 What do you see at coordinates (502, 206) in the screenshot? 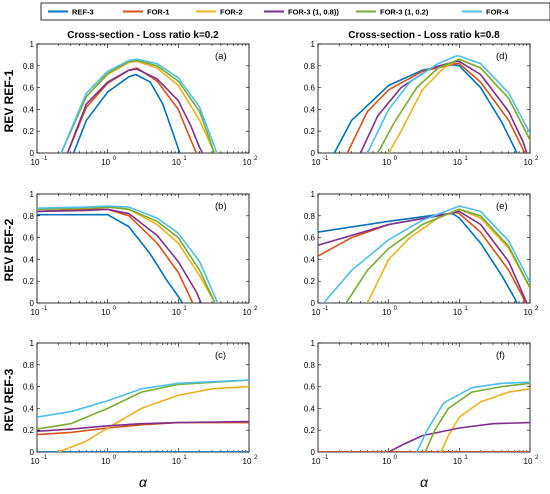
I see `panel-label: (e)` at bounding box center [502, 206].